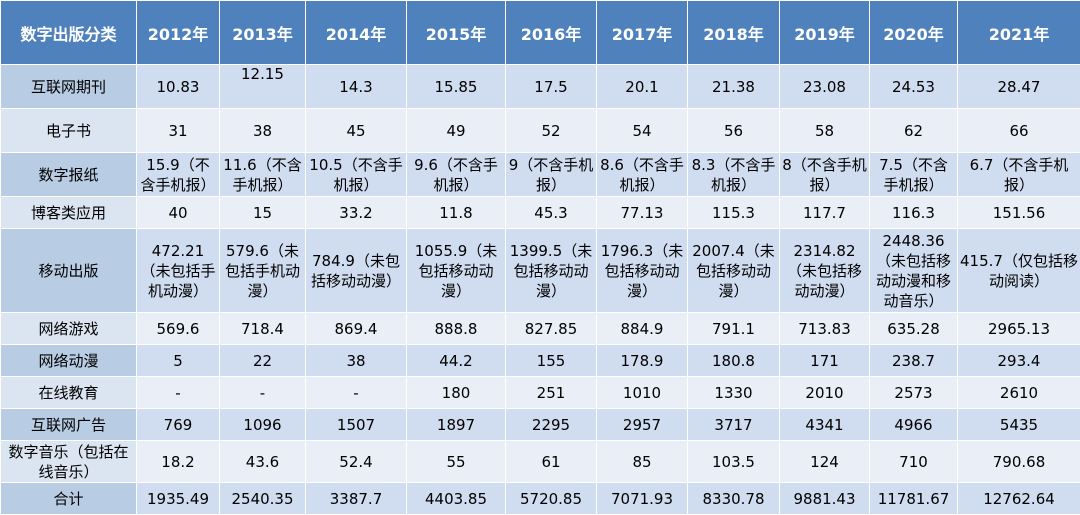 This screenshot has height=515, width=1080. I want to click on table-cell: 17.5, so click(551, 87).